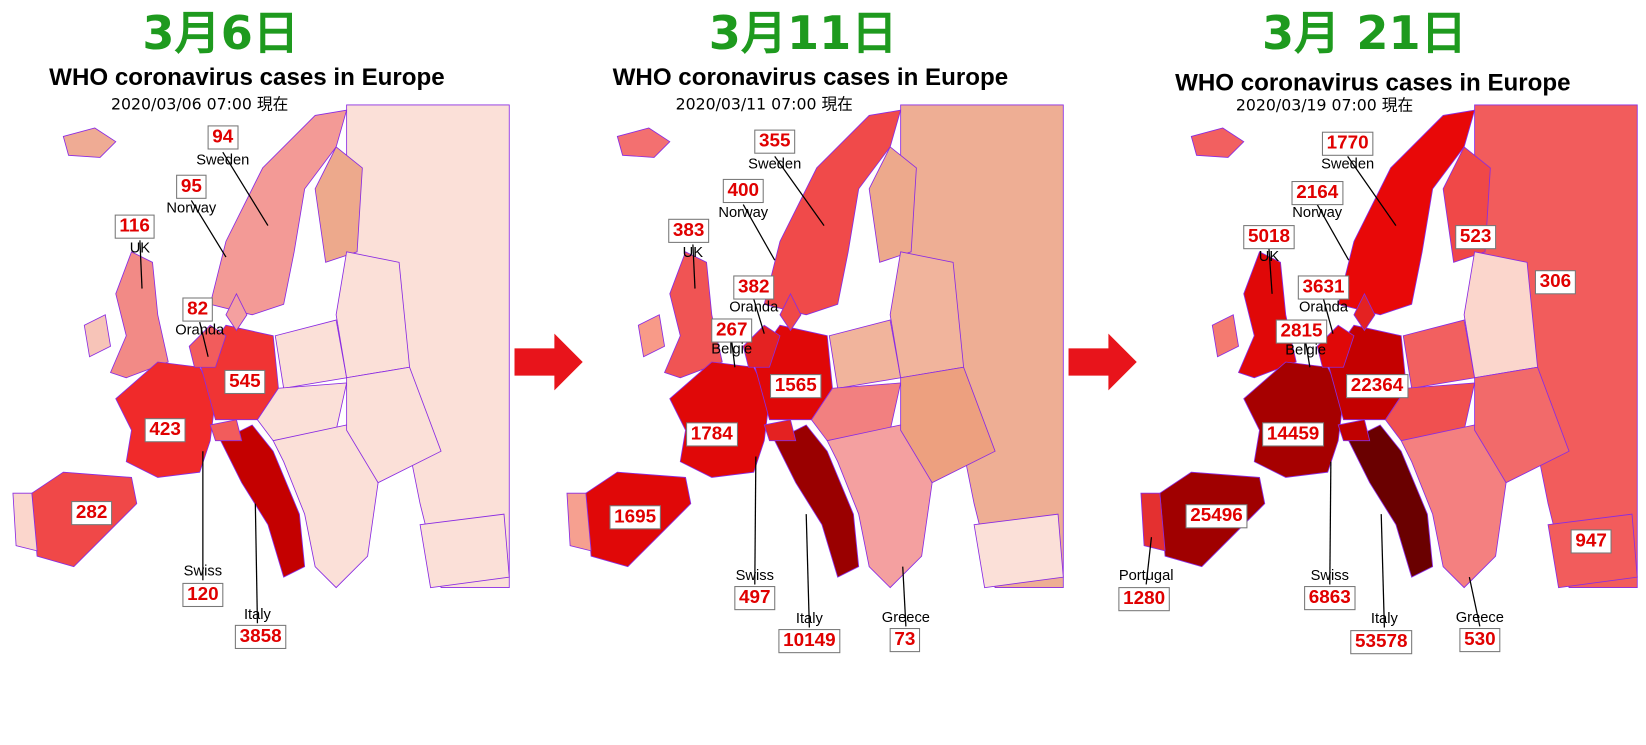 Image resolution: width=1646 pixels, height=745 pixels. I want to click on case-count: 2815, so click(1301, 331).